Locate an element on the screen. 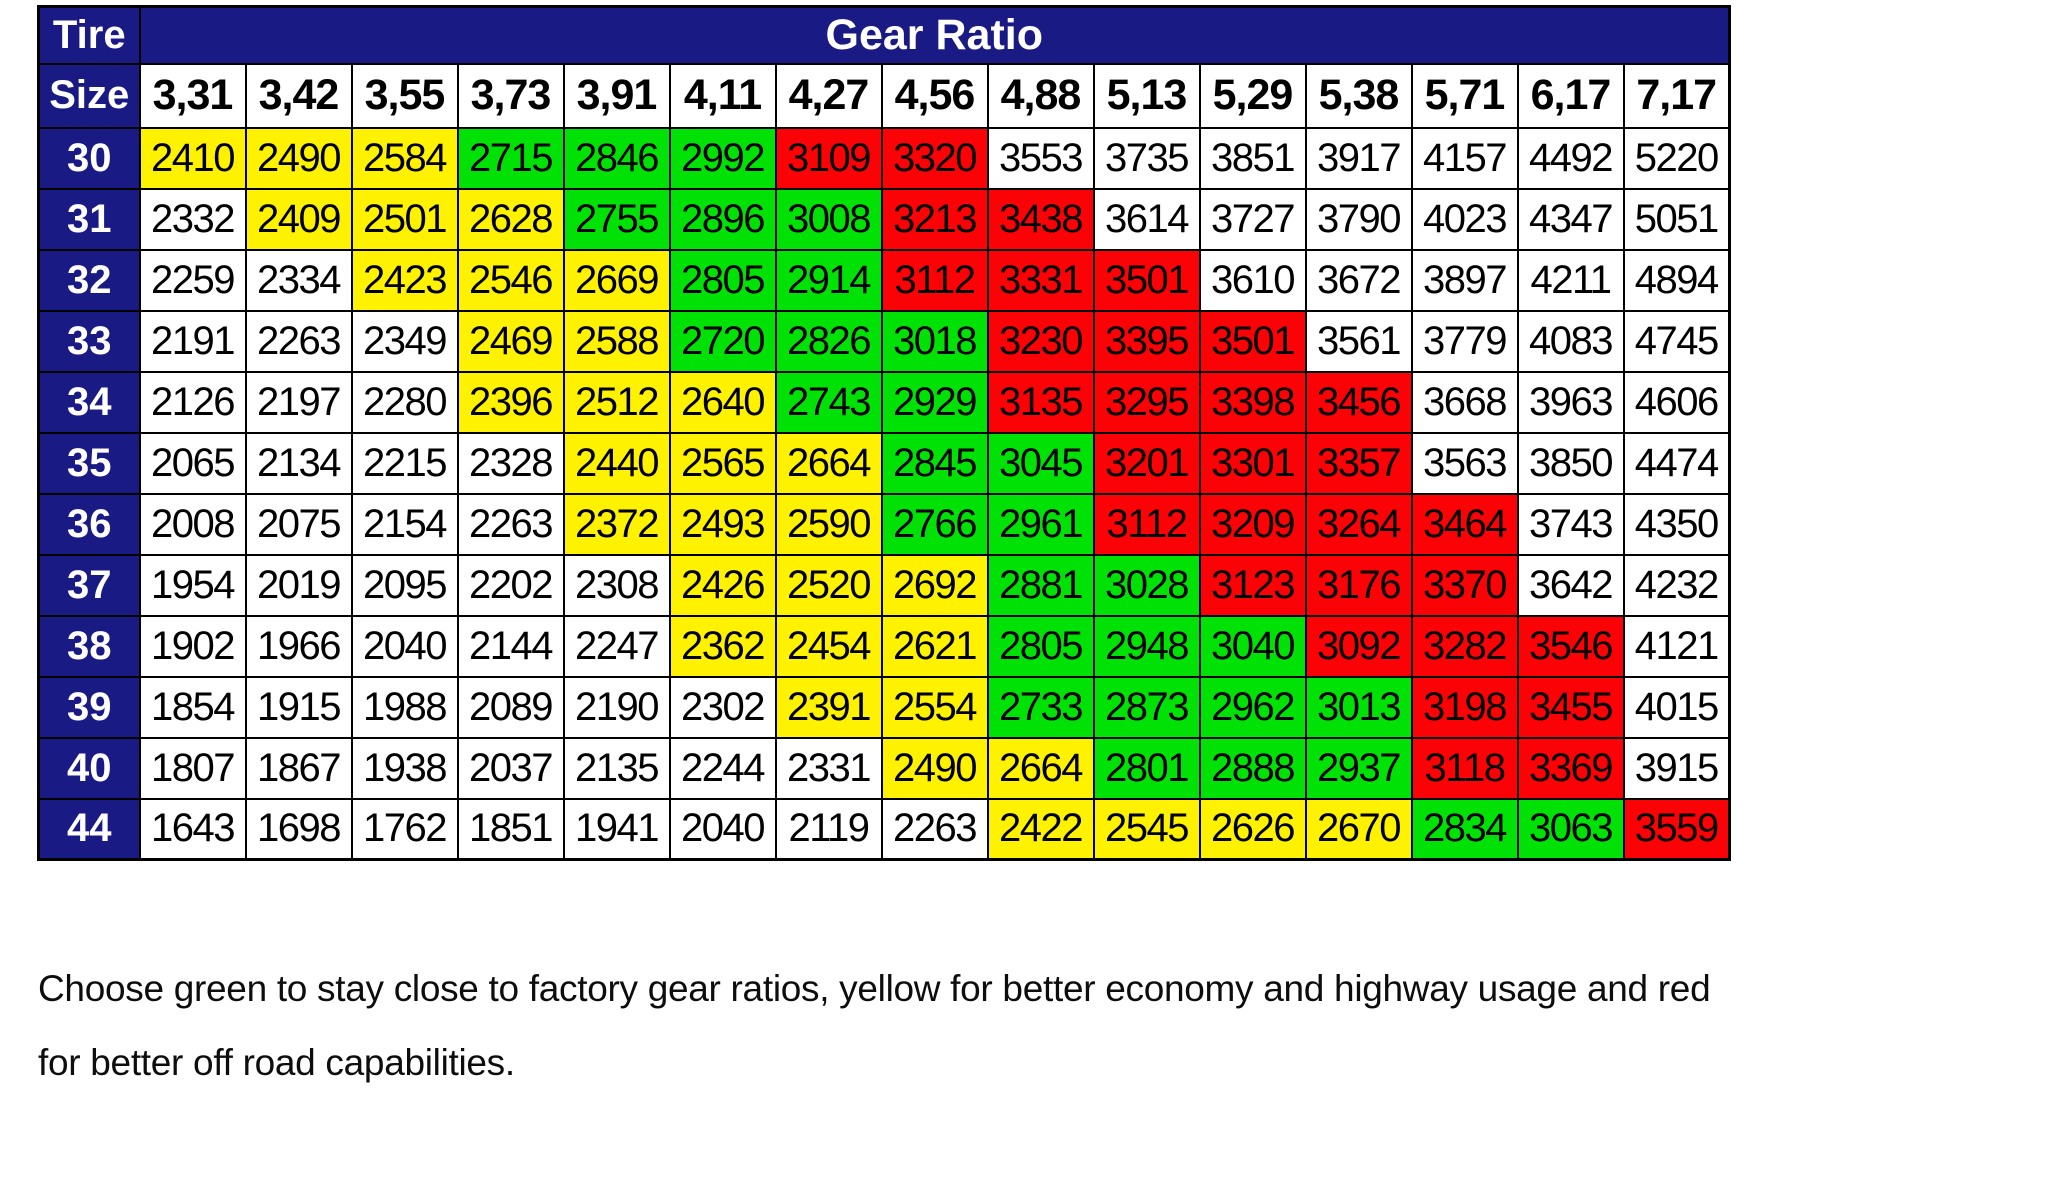  rpm-cell-44-6,17: 3063 is located at coordinates (1570, 829).